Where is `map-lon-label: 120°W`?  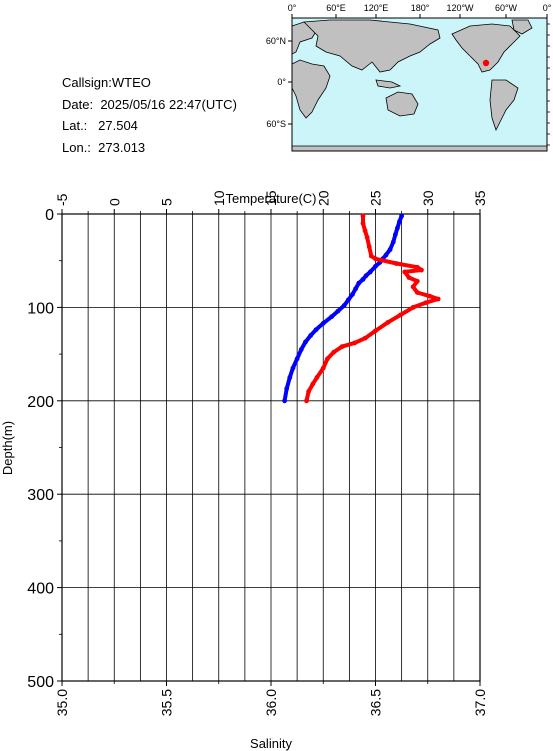 map-lon-label: 120°W is located at coordinates (460, 8).